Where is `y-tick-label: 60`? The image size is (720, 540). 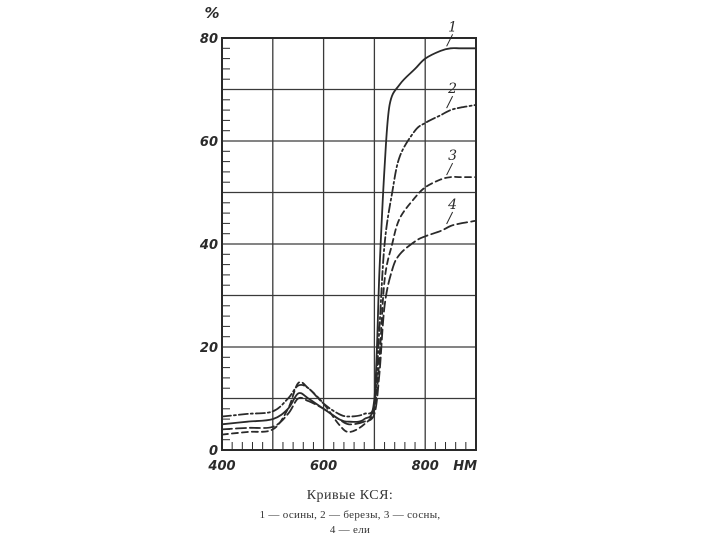
y-tick-label: 60 is located at coordinates (209, 142).